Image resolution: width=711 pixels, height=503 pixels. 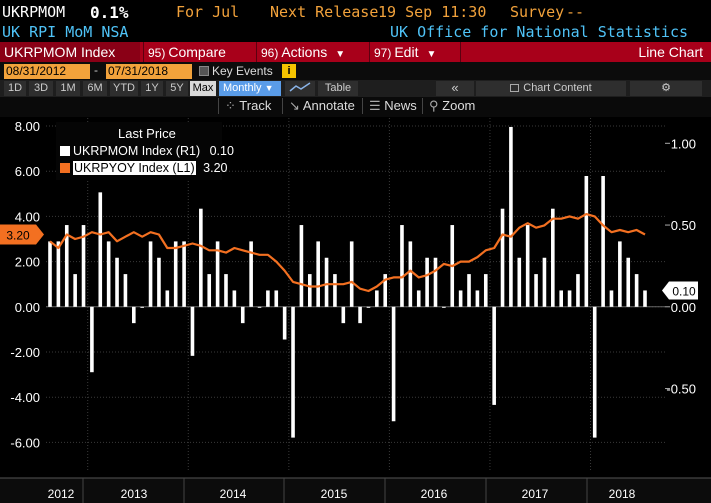 I want to click on edit-button: 97) Edit ▼, so click(x=414, y=52).